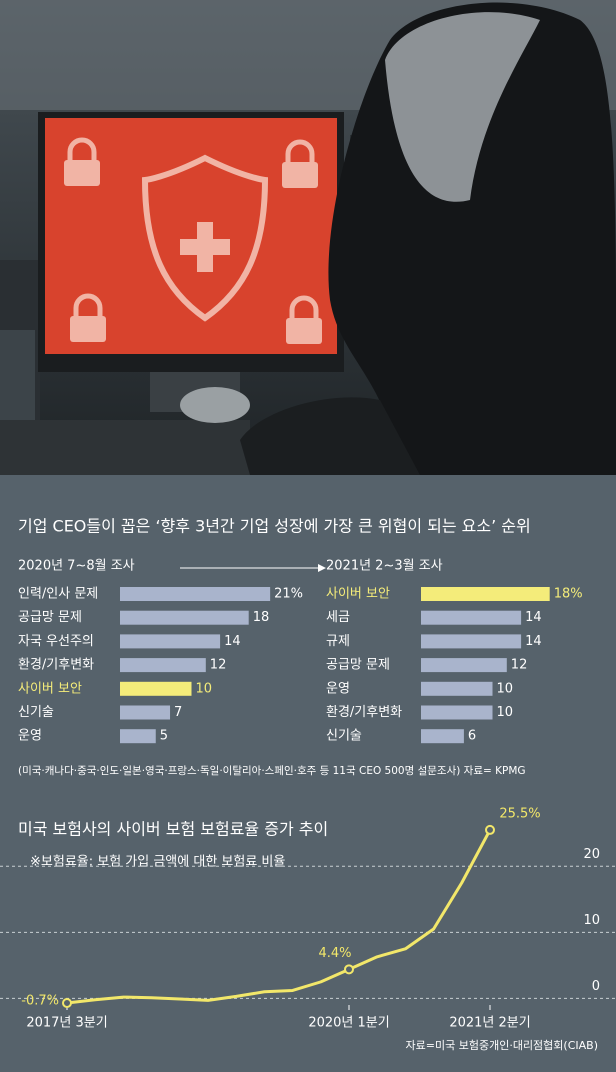 Image resolution: width=616 pixels, height=1072 pixels. Describe the element at coordinates (568, 594) in the screenshot. I see `value-label: 18%` at that location.